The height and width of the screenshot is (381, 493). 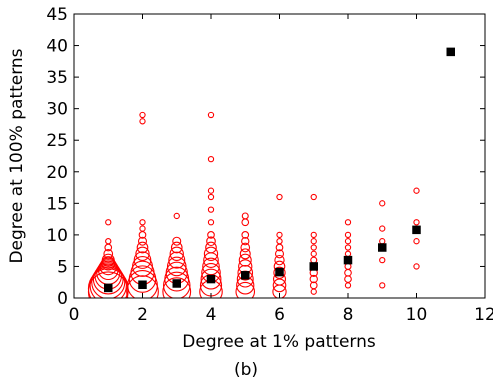 What do you see at coordinates (57, 15) in the screenshot?
I see `y-tick-label: 45` at bounding box center [57, 15].